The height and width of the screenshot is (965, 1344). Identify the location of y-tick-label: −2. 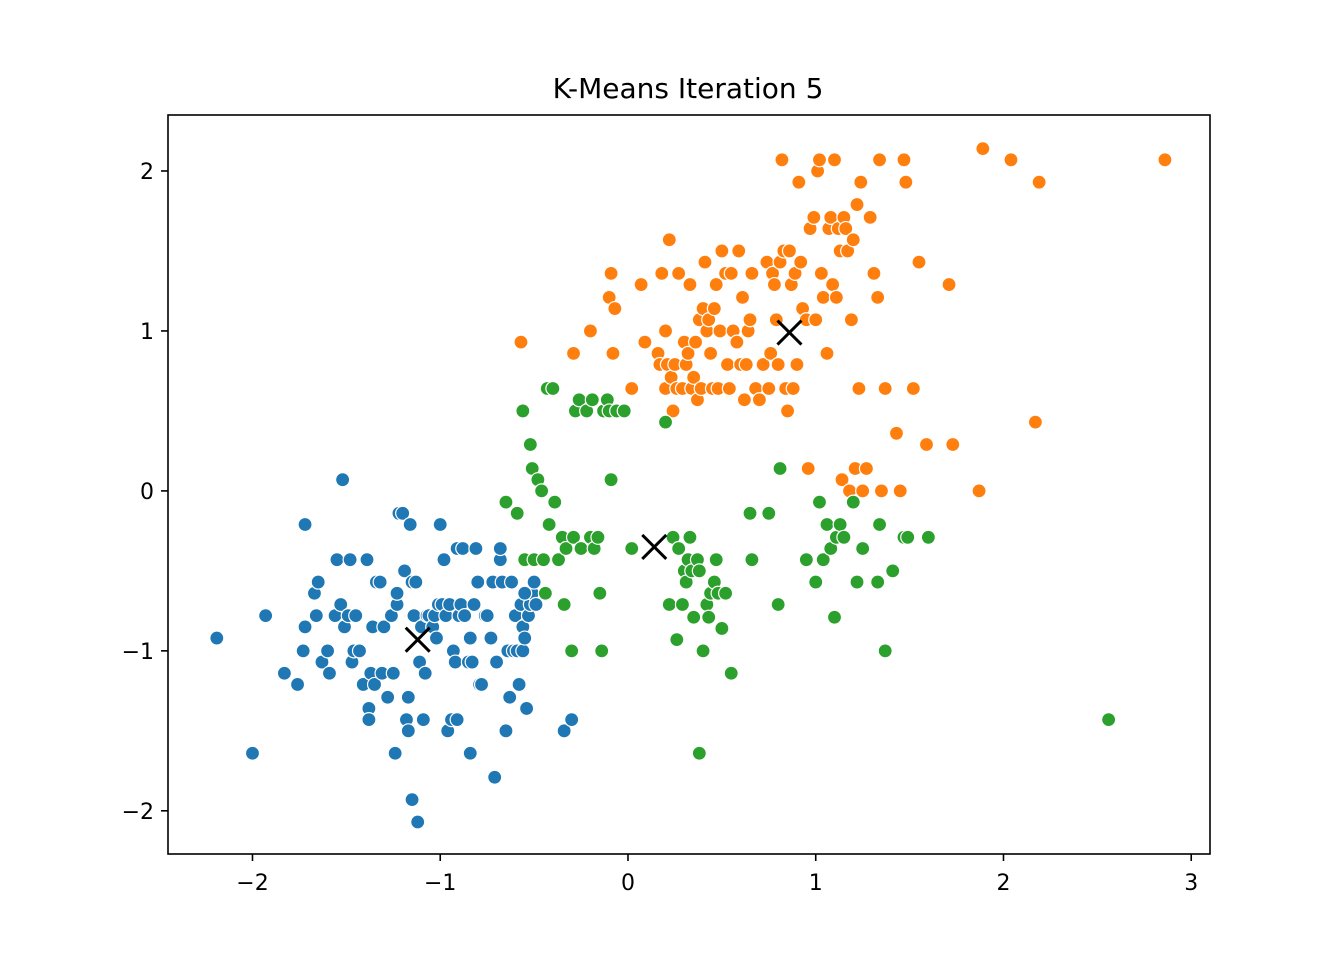
(138, 812).